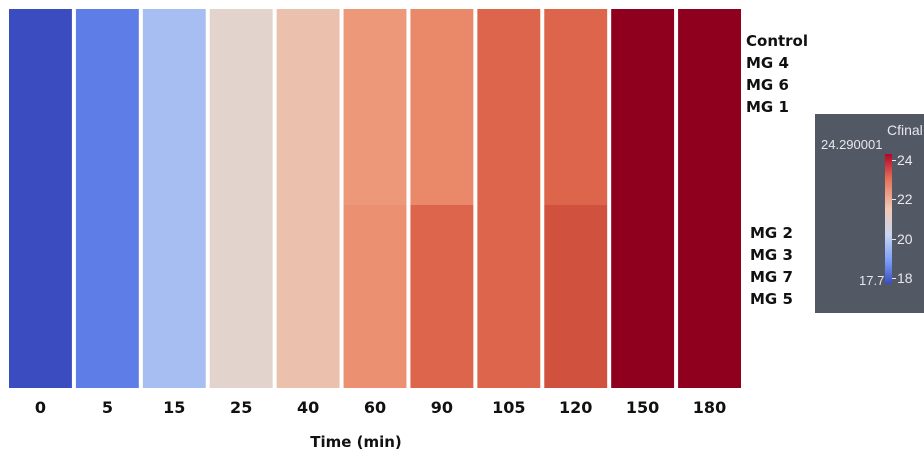 This screenshot has width=924, height=457. Describe the element at coordinates (888, 219) in the screenshot. I see `colorbar-gradient` at that location.